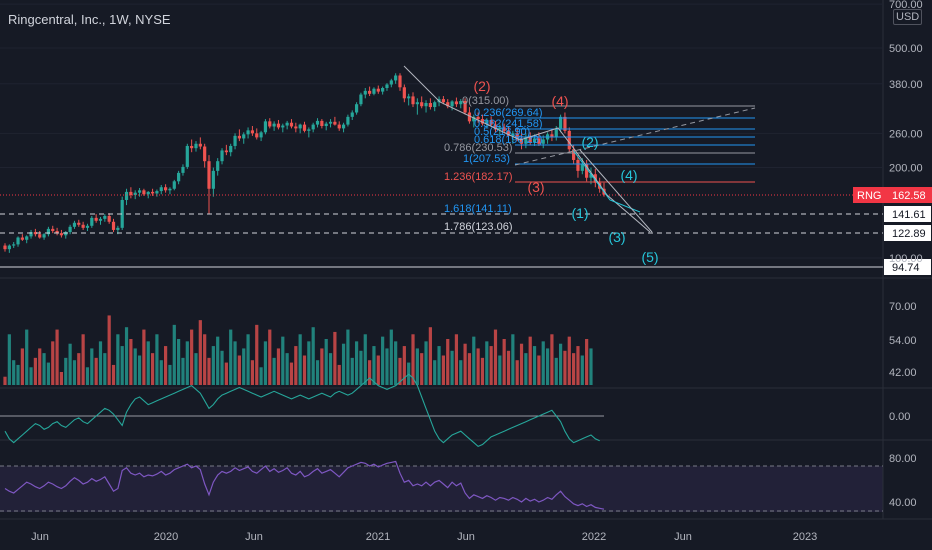  What do you see at coordinates (478, 177) in the screenshot?
I see `fib-level-label: 1.236(182.17)` at bounding box center [478, 177].